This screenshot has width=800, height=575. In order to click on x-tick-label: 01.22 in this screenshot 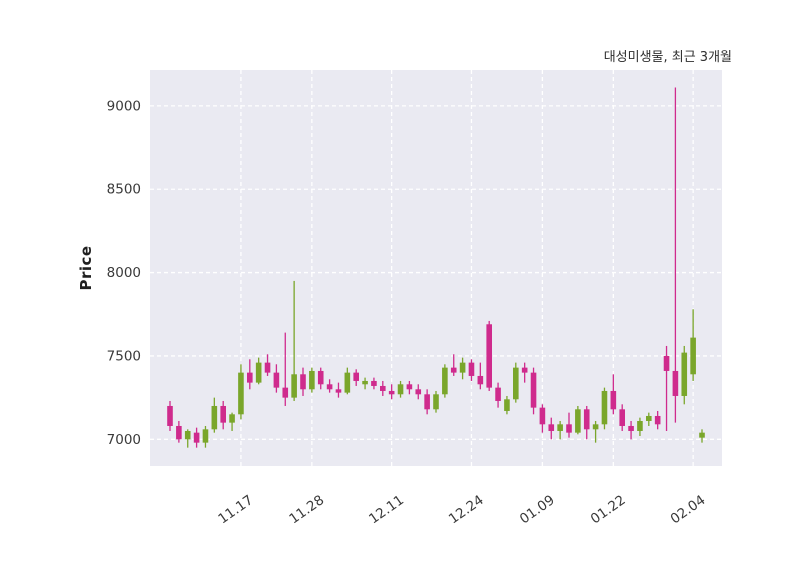, I will do `click(608, 509)`.